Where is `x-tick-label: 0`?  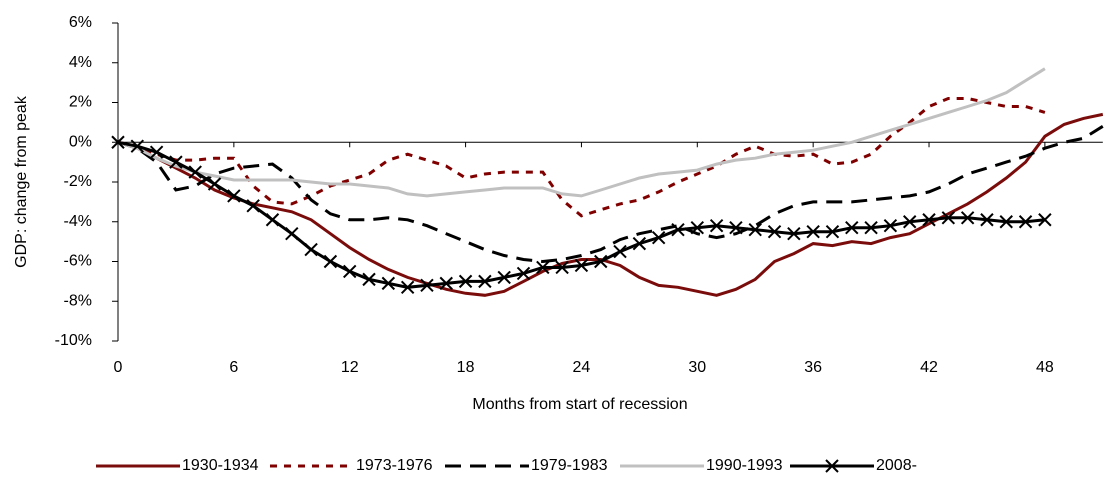
x-tick-label: 0 is located at coordinates (118, 367).